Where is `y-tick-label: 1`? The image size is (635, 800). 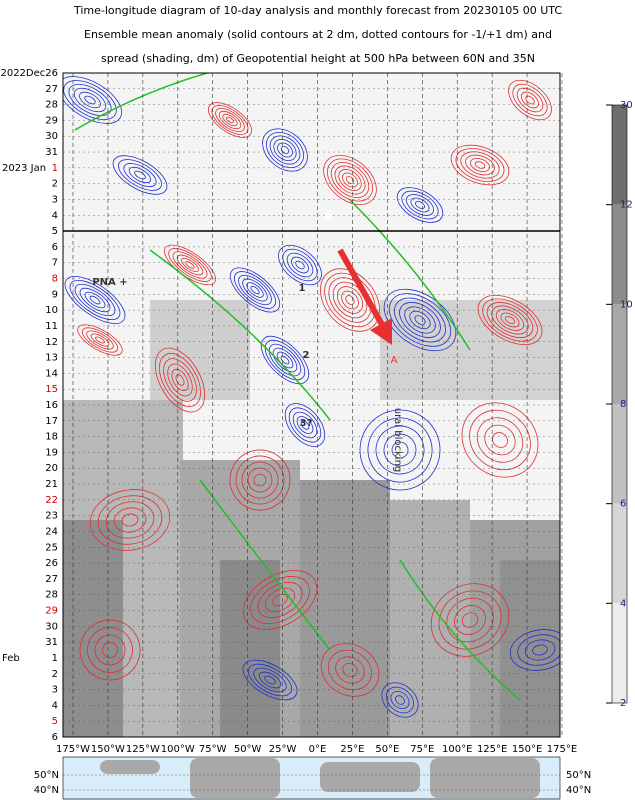
y-tick-label: 1 is located at coordinates (55, 658).